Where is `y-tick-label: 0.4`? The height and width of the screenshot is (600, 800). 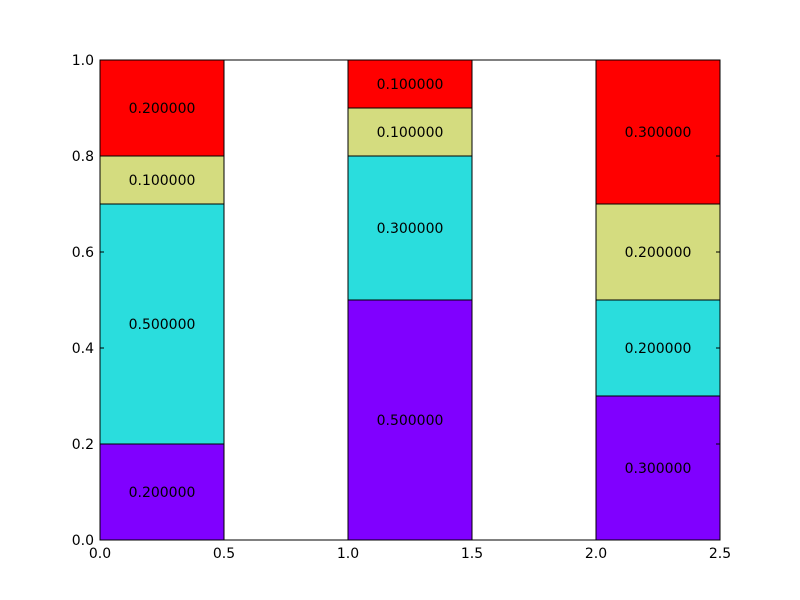 y-tick-label: 0.4 is located at coordinates (83, 349).